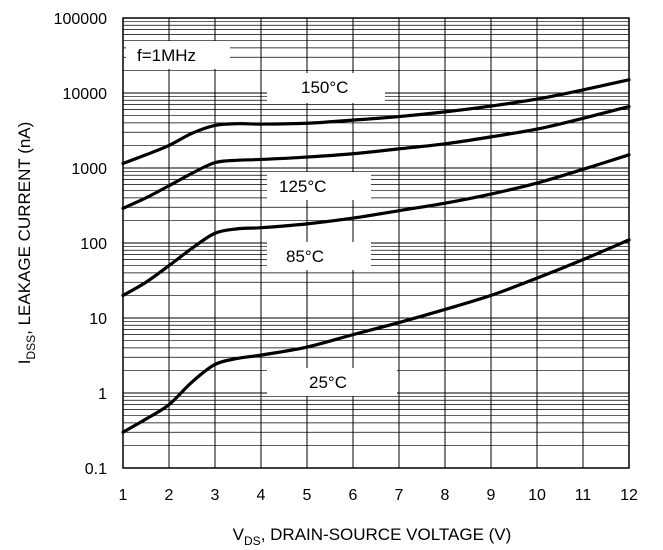 This screenshot has height=550, width=663. I want to click on x-tick-label: 9, so click(491, 495).